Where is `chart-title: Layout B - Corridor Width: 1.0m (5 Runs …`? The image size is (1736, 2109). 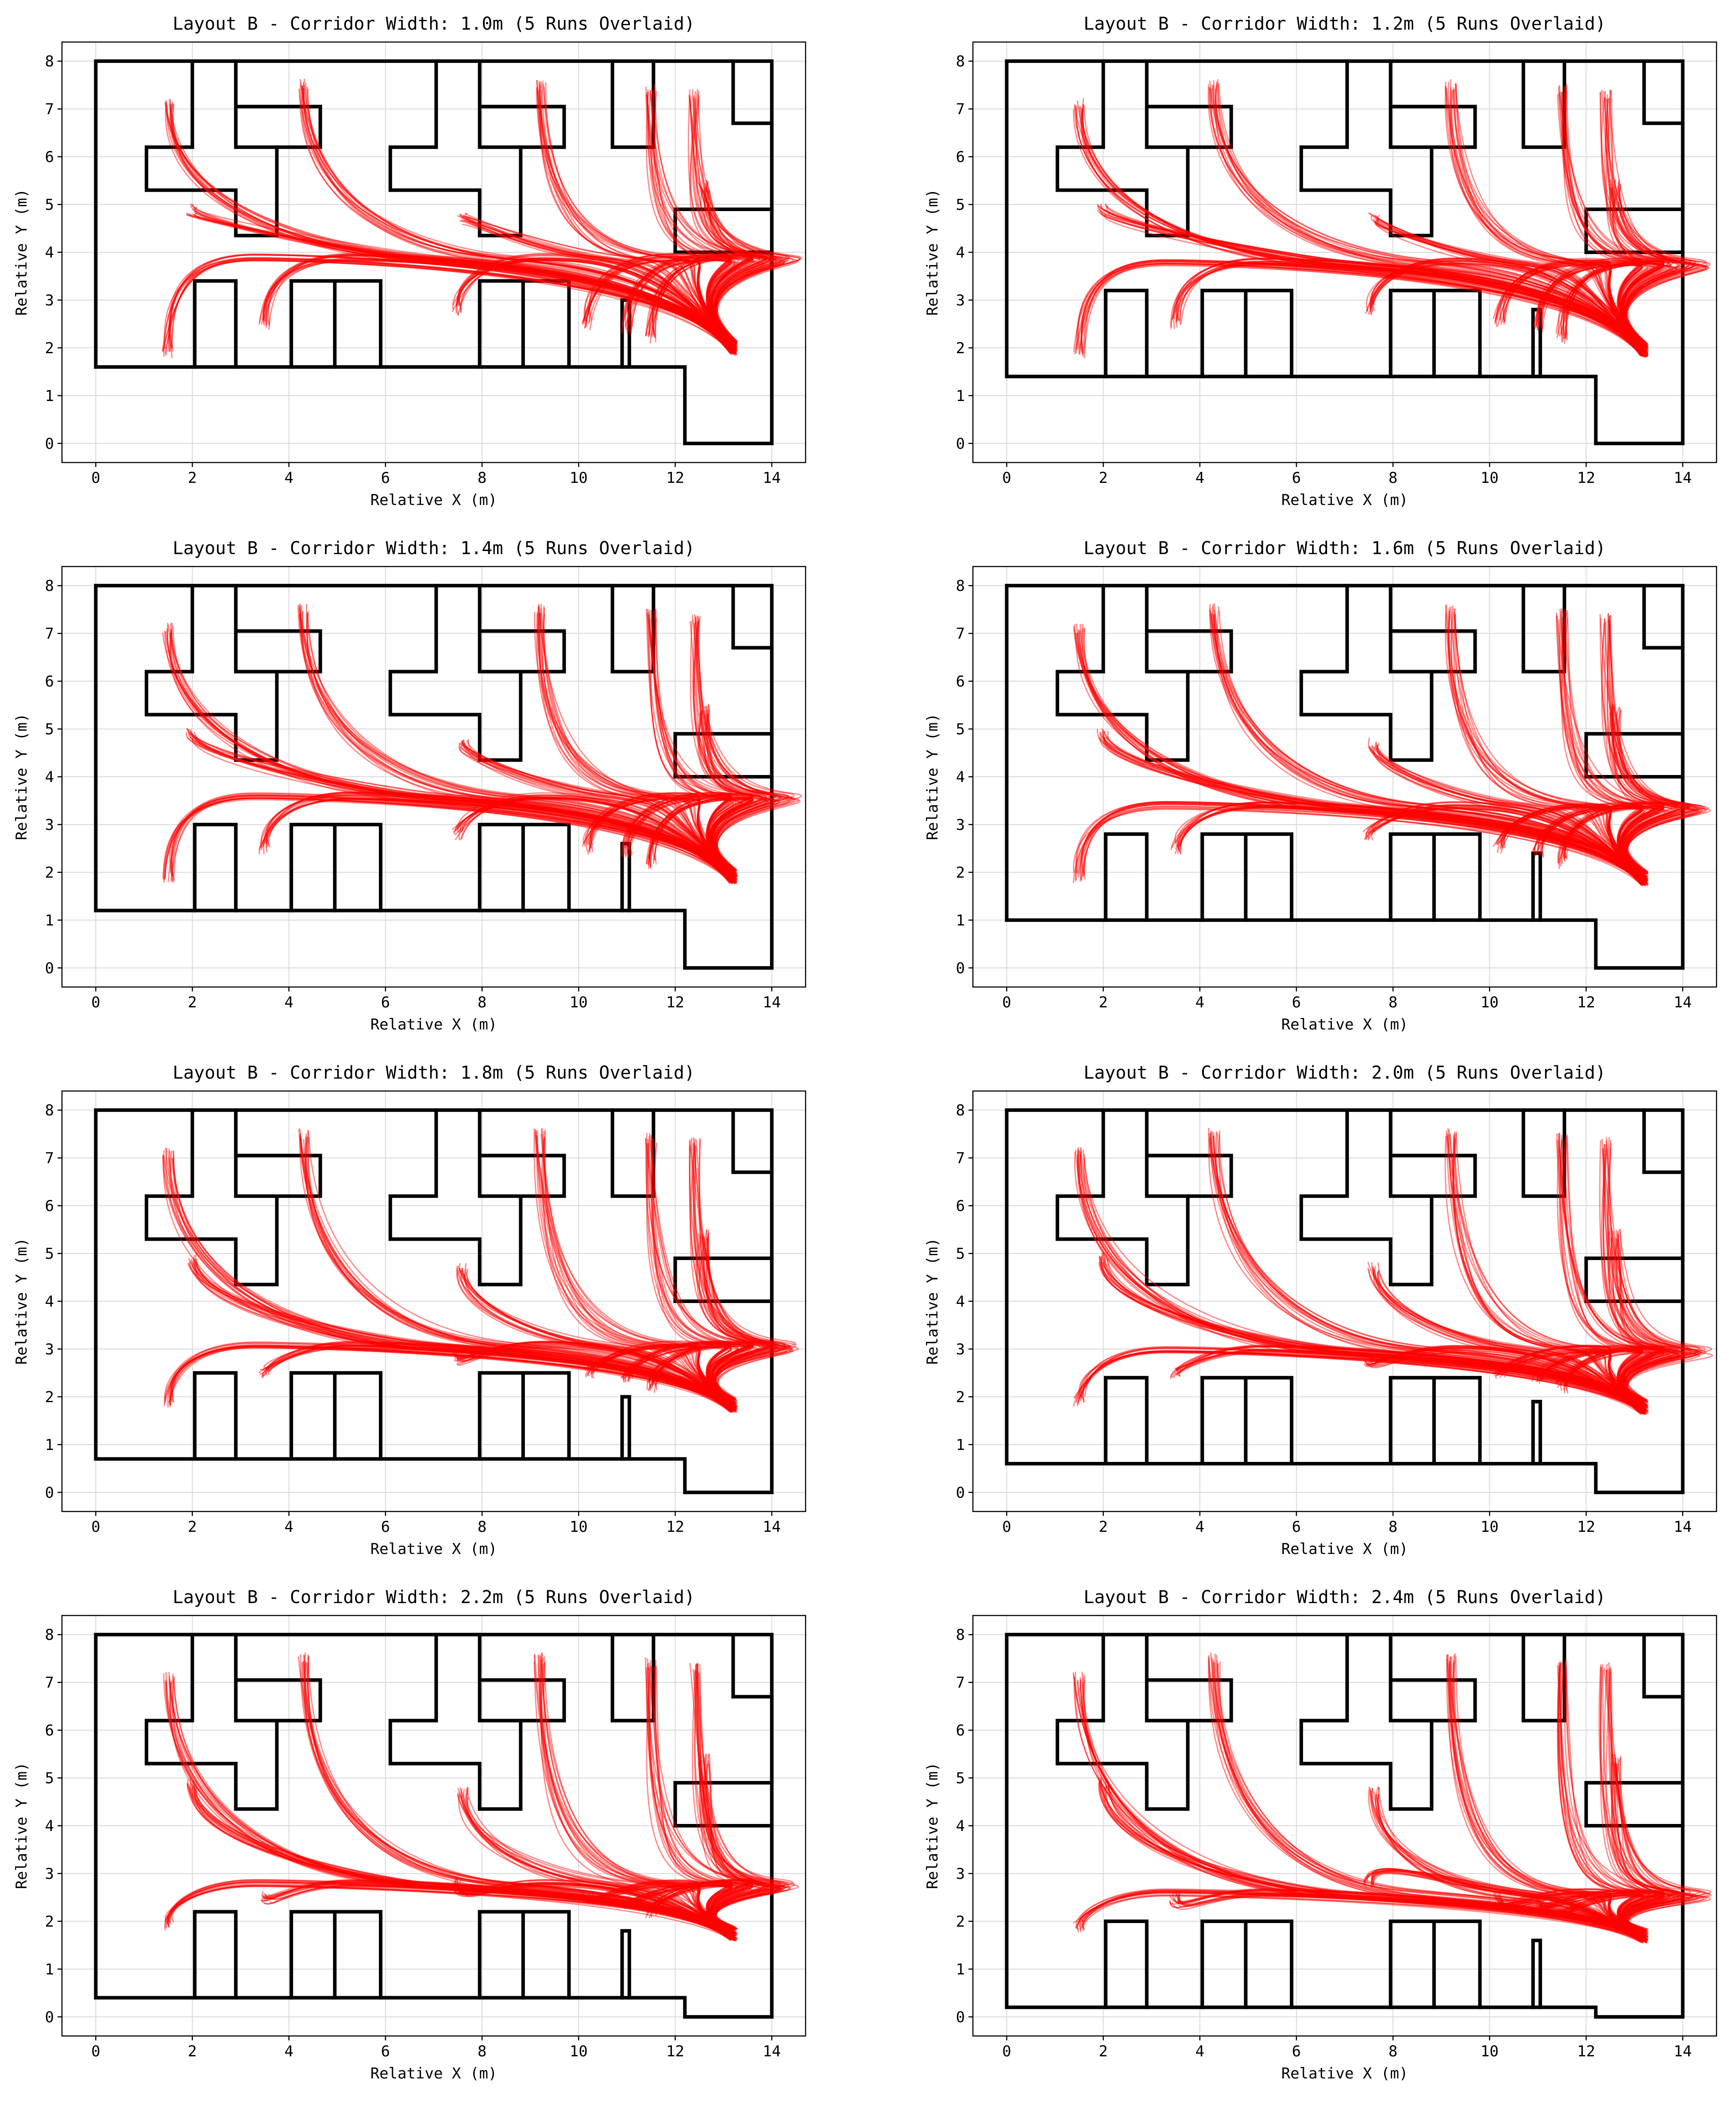
chart-title: Layout B - Corridor Width: 1.0m (5 Runs … is located at coordinates (434, 24).